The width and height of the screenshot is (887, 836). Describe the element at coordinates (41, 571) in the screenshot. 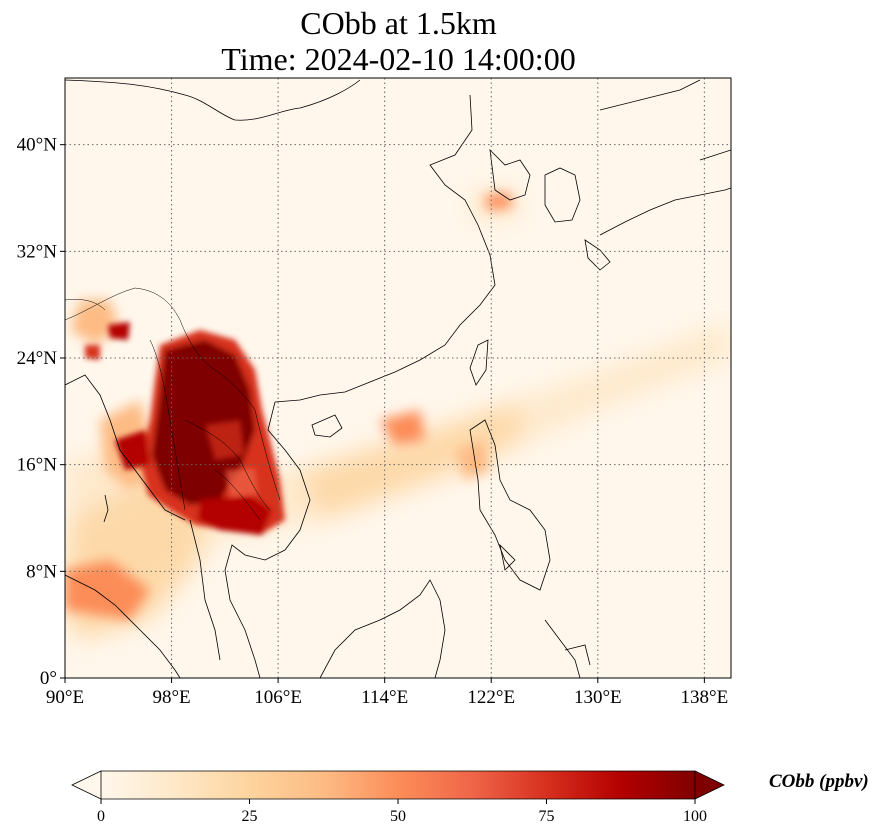

I see `lat-tick-label: 8°N` at that location.